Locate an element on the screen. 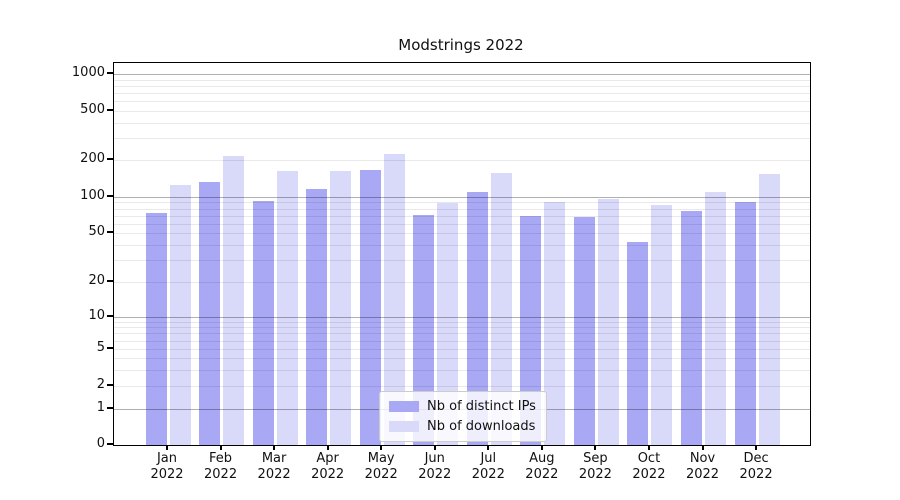 Image resolution: width=900 pixels, height=500 pixels. bar-distinct-ips-sep is located at coordinates (584, 331).